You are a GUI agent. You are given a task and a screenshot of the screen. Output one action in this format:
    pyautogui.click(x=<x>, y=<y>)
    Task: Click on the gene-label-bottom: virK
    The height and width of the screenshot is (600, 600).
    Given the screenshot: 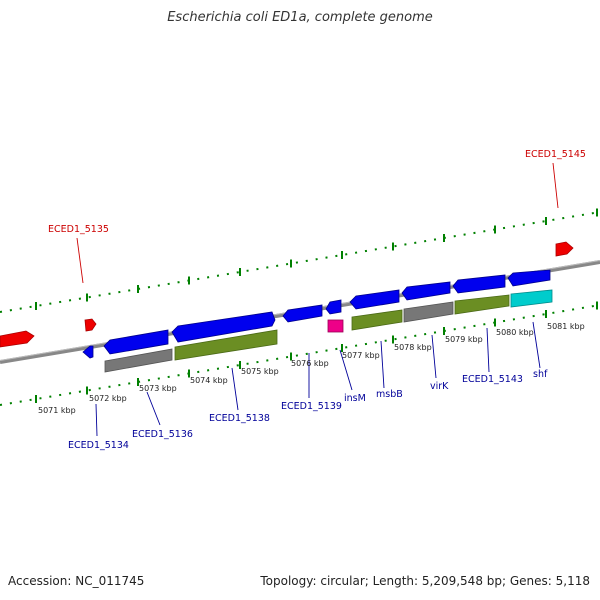 What is the action you would take?
    pyautogui.click(x=439, y=386)
    